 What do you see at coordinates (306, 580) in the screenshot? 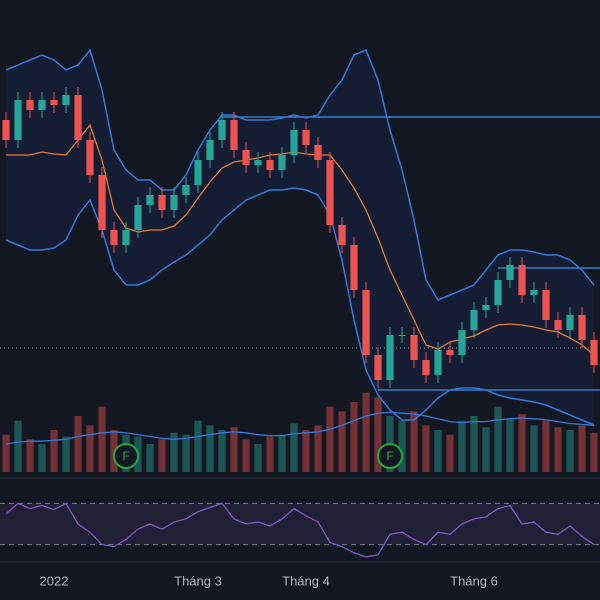
I see `x-tick-label: Tháng 4` at bounding box center [306, 580].